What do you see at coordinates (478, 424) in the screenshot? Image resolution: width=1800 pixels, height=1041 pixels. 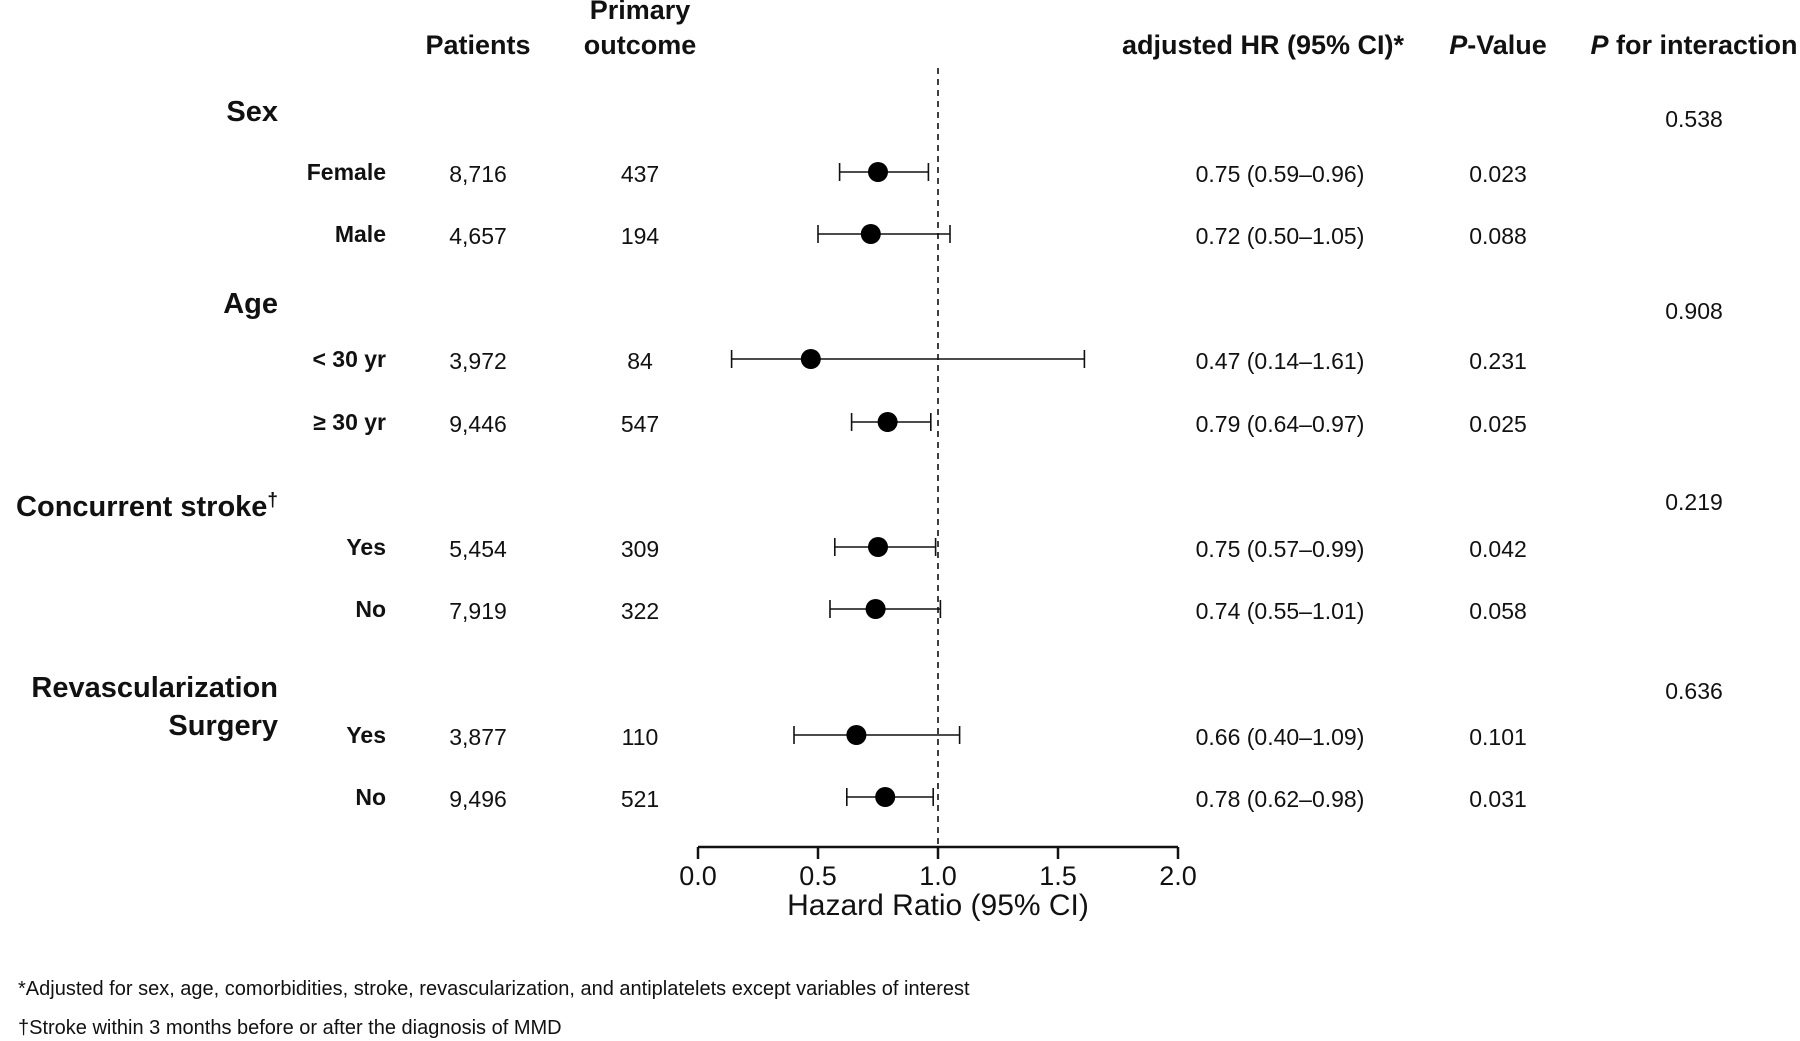 I see `patients-count: 9,446` at bounding box center [478, 424].